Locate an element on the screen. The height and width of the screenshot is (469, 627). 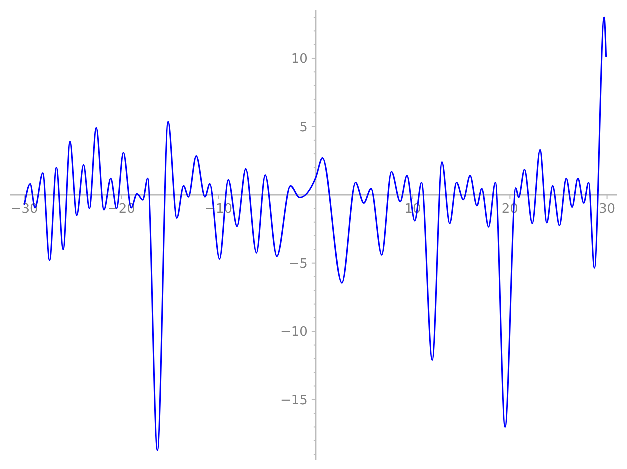
y-tick-label: −10 is located at coordinates (294, 332).